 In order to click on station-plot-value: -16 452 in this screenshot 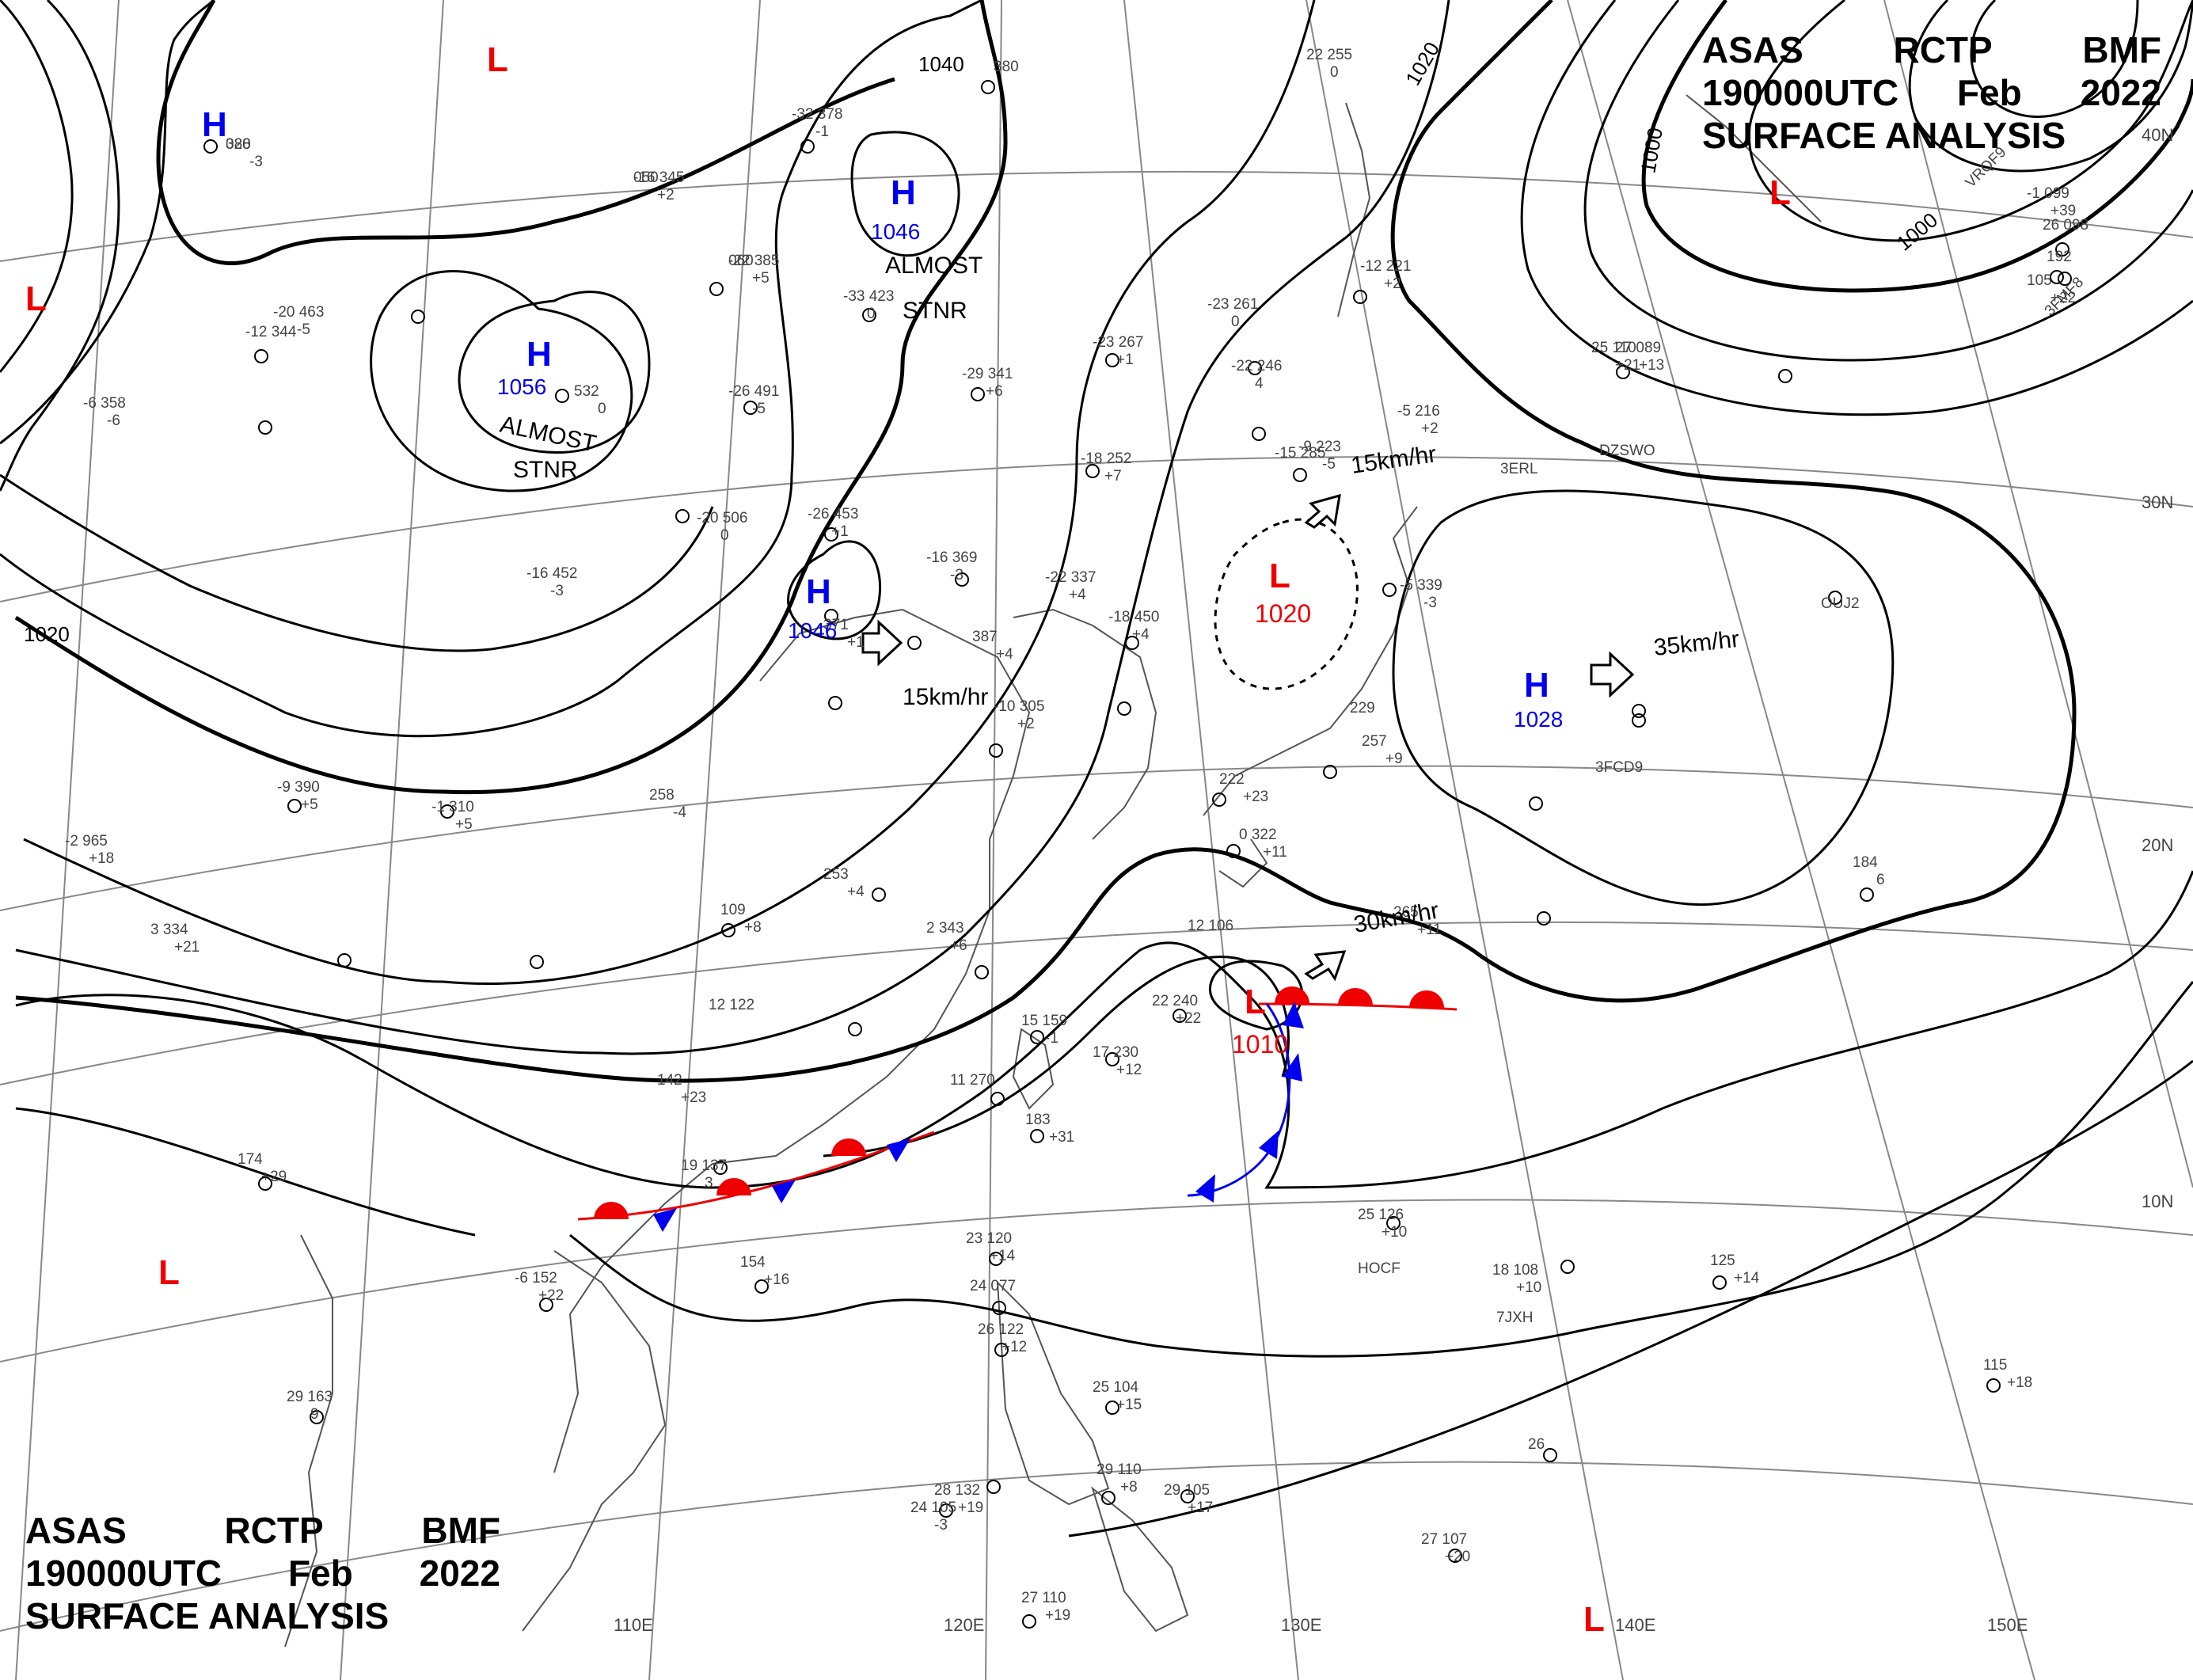, I will do `click(551, 573)`.